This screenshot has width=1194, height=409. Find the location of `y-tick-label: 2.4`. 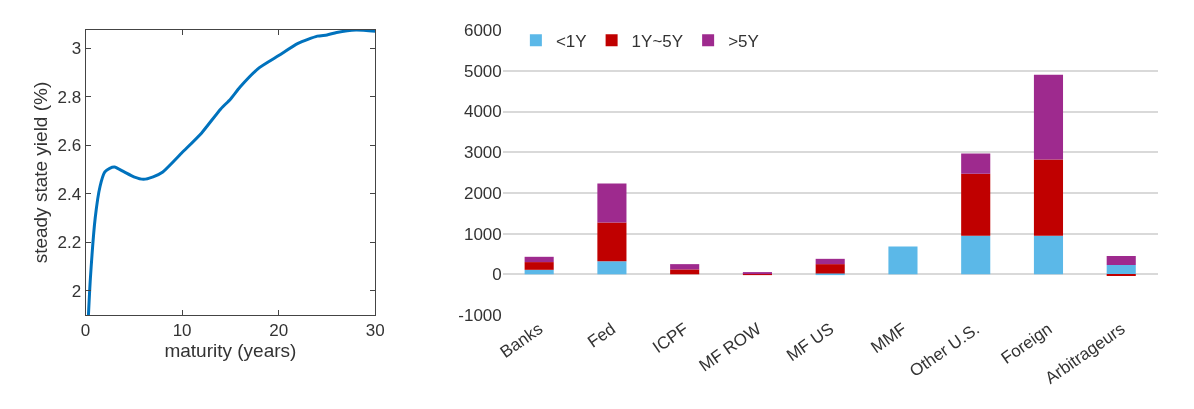

y-tick-label: 2.4 is located at coordinates (69, 194).